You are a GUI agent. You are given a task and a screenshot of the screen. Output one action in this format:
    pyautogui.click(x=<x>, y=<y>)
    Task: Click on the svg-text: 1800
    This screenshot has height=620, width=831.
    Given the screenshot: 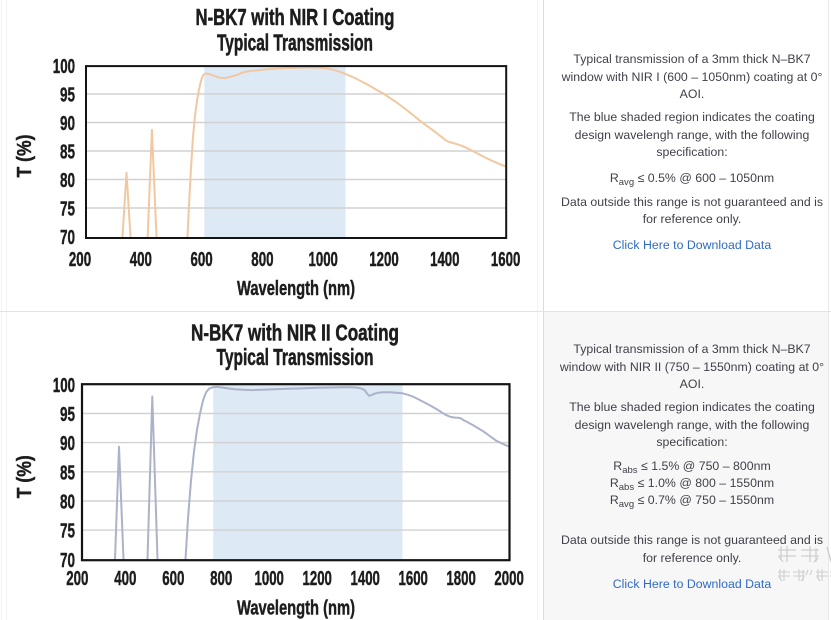 What is the action you would take?
    pyautogui.click(x=460, y=579)
    